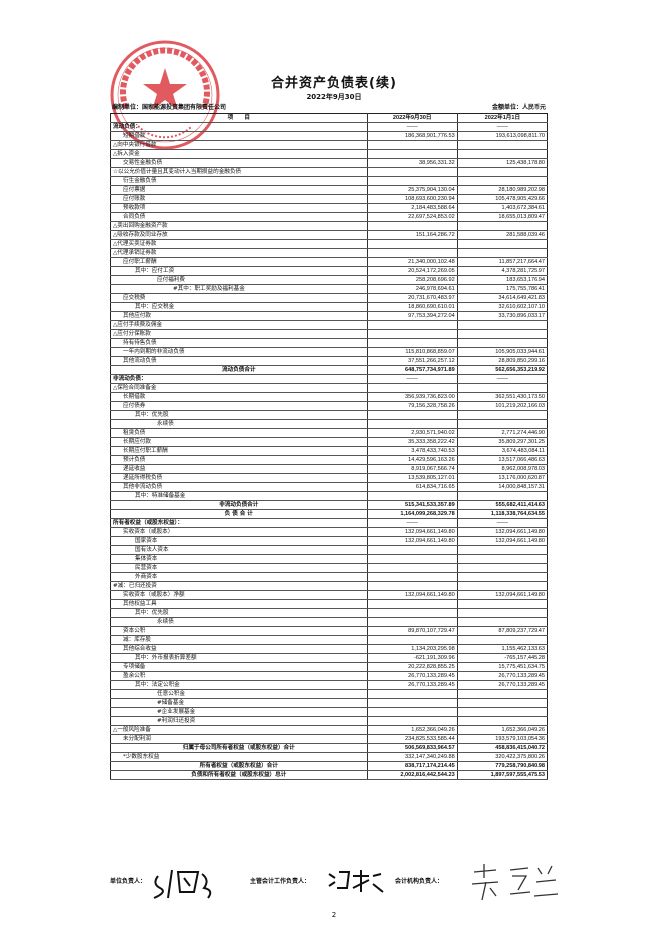 Image resolution: width=668 pixels, height=949 pixels. I want to click on row-label: 其中：应交税金, so click(239, 307).